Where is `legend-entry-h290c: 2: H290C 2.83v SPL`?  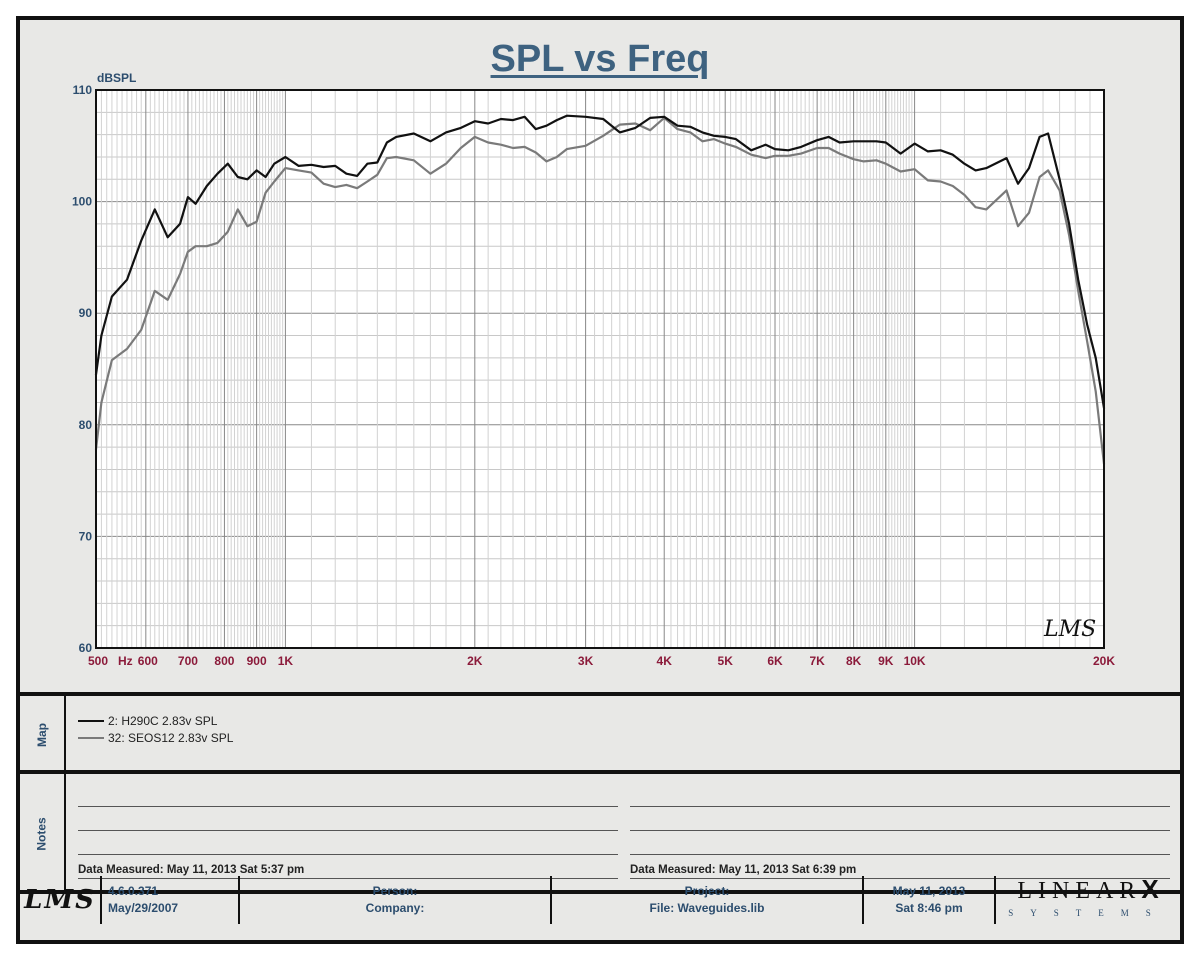 legend-entry-h290c: 2: H290C 2.83v SPL is located at coordinates (147, 721).